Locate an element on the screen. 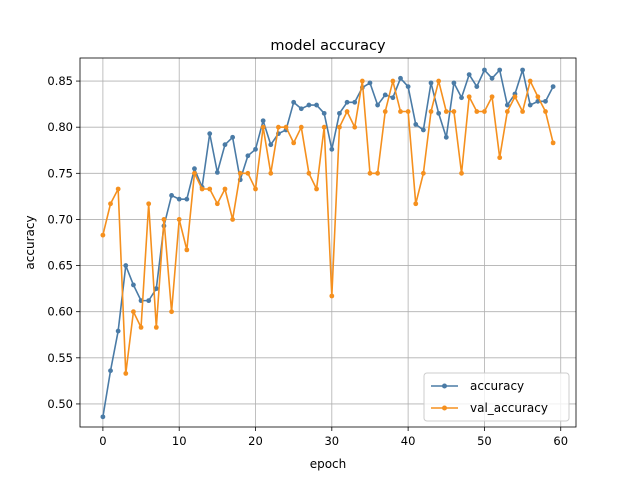 The image size is (640, 480). legend: accuracy val_accuracy is located at coordinates (496, 397).